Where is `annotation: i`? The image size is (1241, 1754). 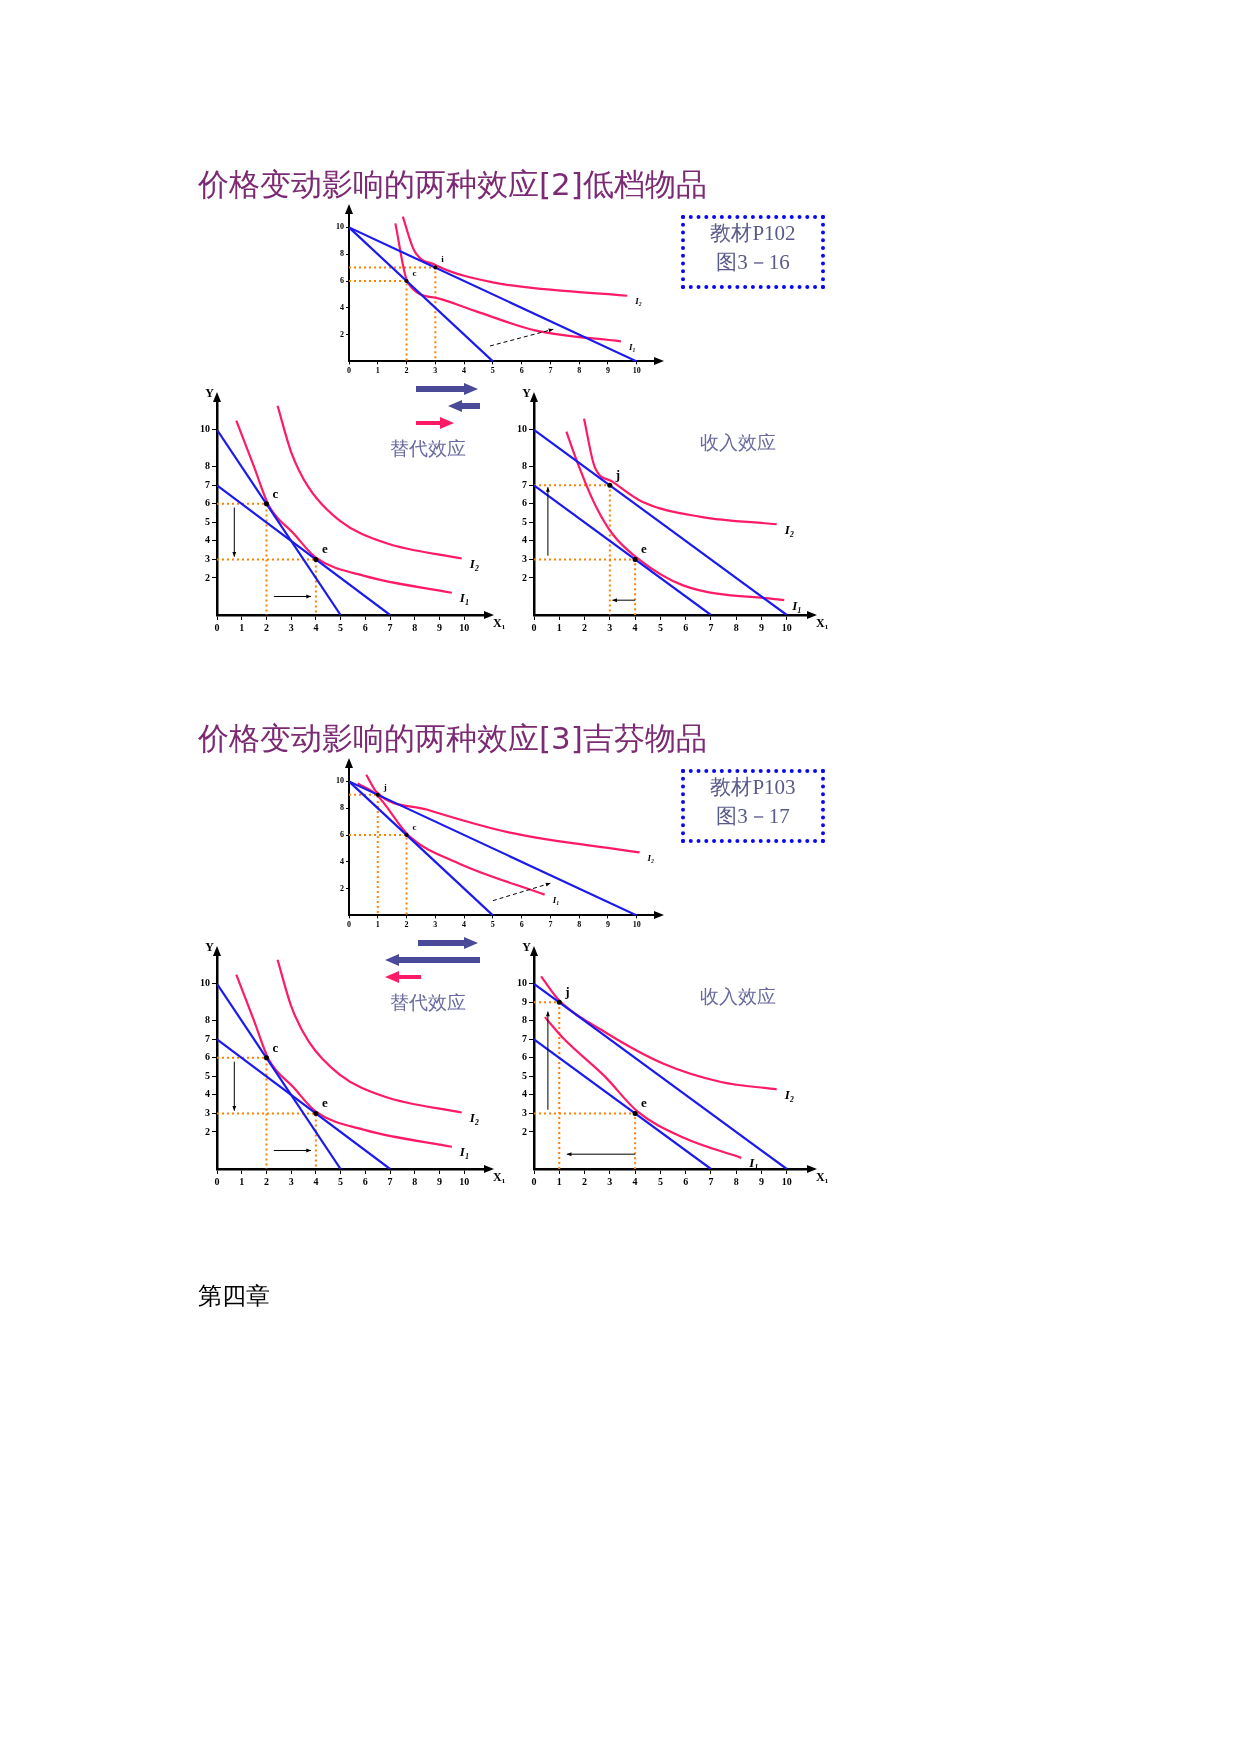
annotation: i is located at coordinates (443, 259).